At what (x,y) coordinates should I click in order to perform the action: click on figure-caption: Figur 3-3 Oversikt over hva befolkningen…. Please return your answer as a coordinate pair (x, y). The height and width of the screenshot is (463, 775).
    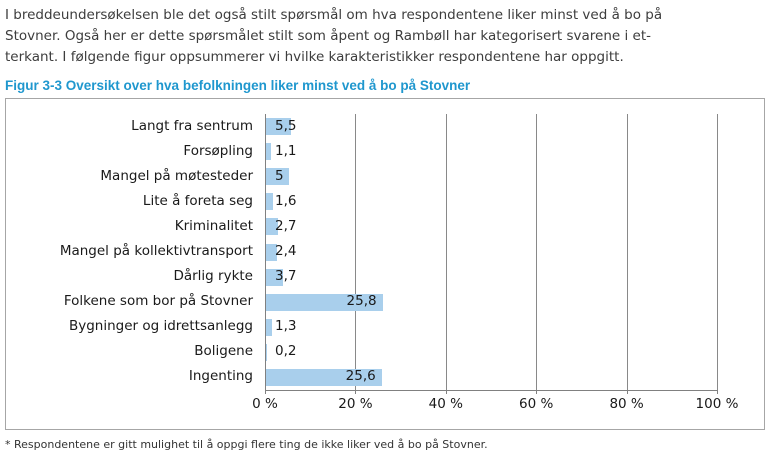
    Looking at the image, I should click on (238, 85).